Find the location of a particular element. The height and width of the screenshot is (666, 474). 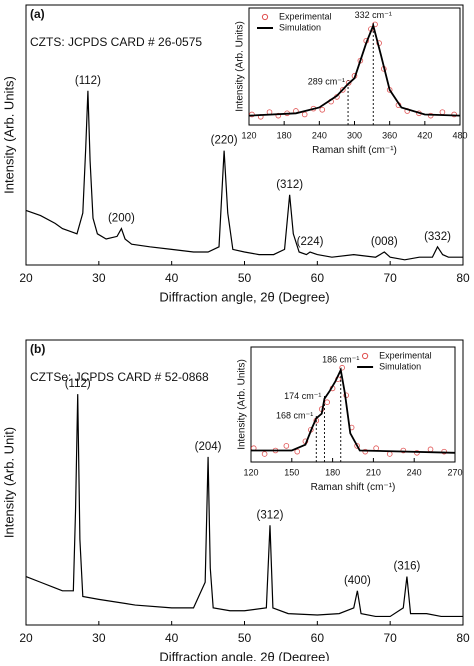

peak-label: (316) is located at coordinates (406, 567).